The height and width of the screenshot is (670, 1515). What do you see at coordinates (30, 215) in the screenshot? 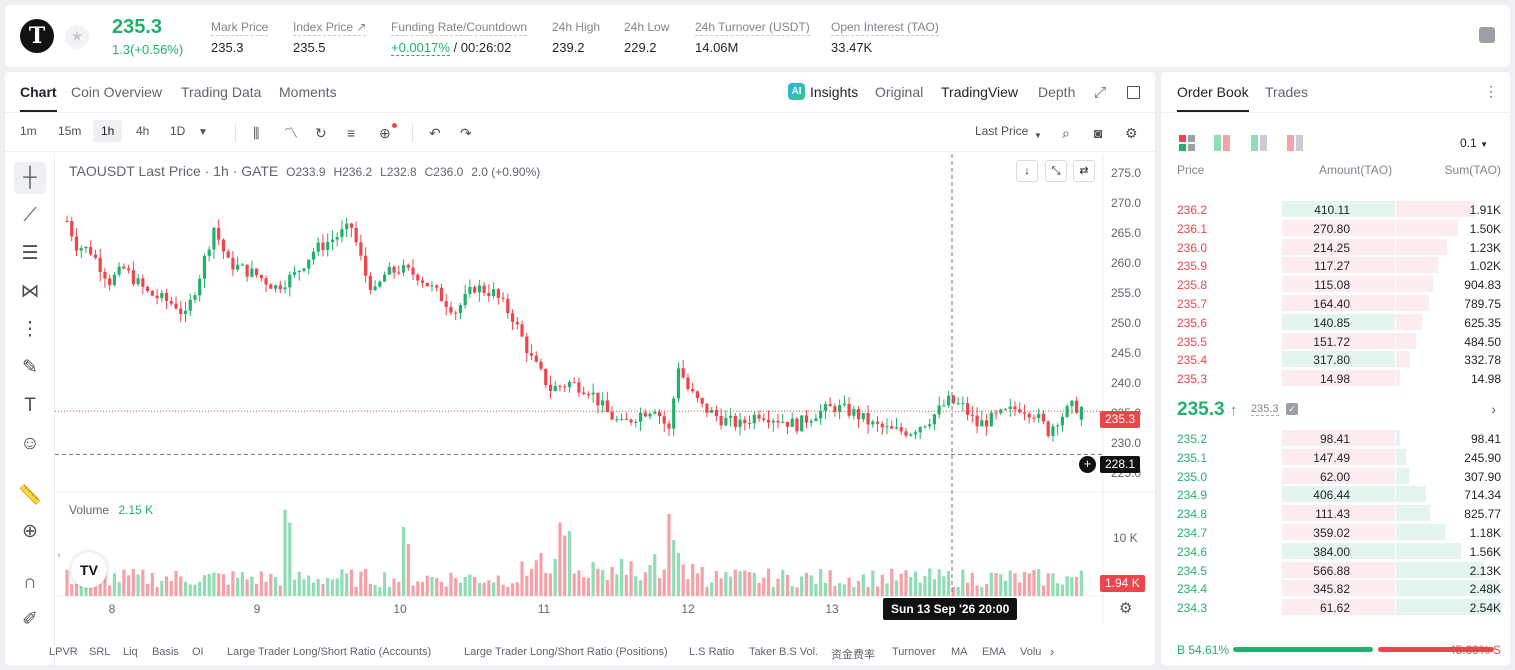
I see `trend-line-icon: ⟋` at bounding box center [30, 215].